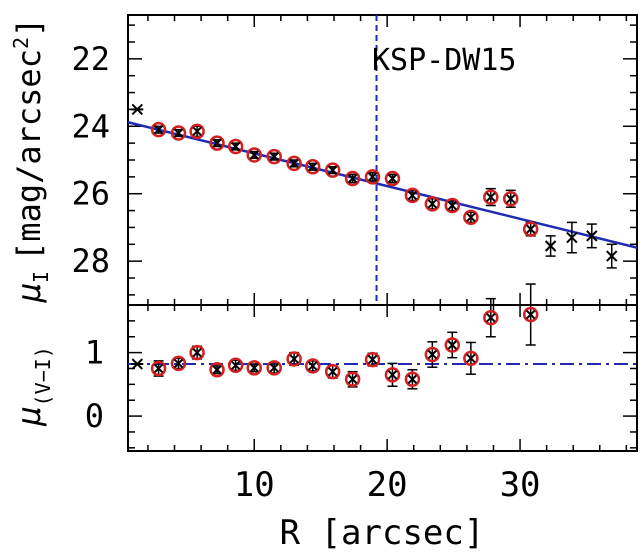  I want to click on top-y-label-sup: 2, so click(21, 43).